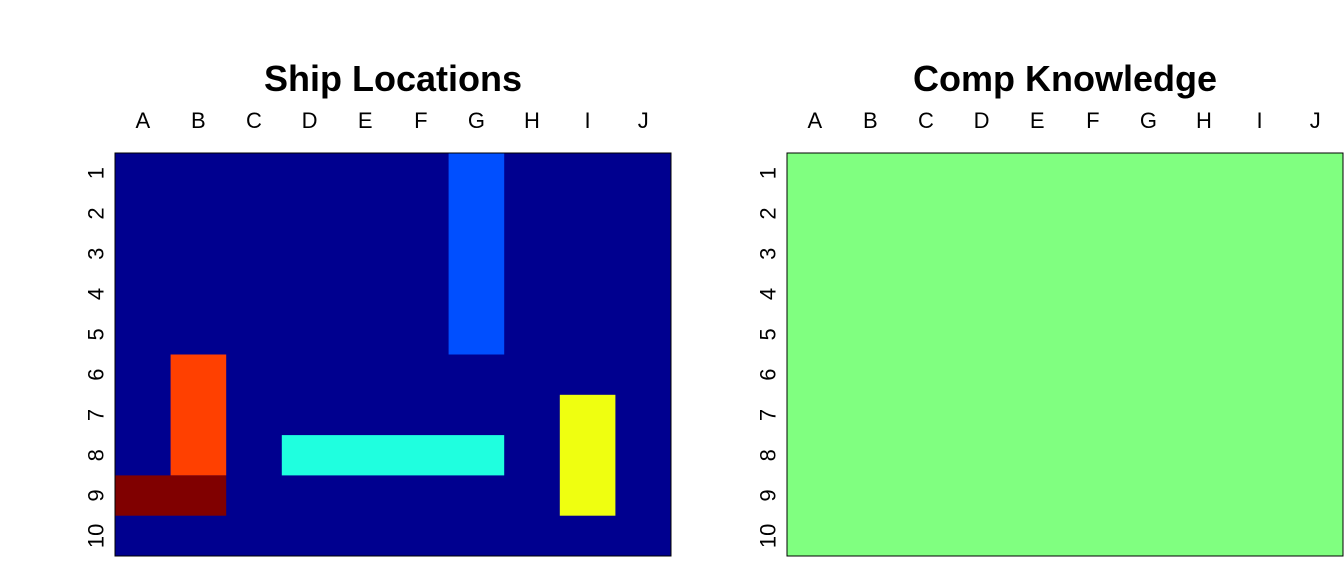  I want to click on ship-locations-column-label: H, so click(532, 120).